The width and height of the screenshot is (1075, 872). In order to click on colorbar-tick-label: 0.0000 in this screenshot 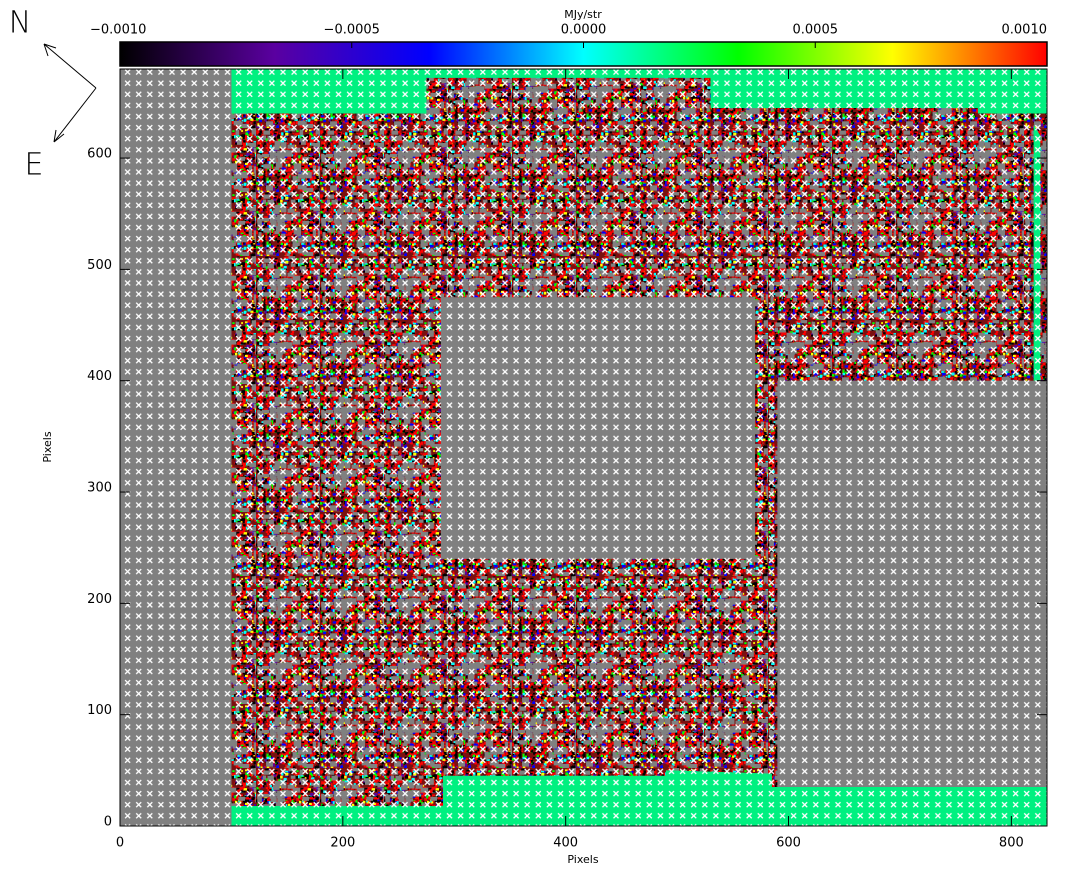, I will do `click(584, 30)`.